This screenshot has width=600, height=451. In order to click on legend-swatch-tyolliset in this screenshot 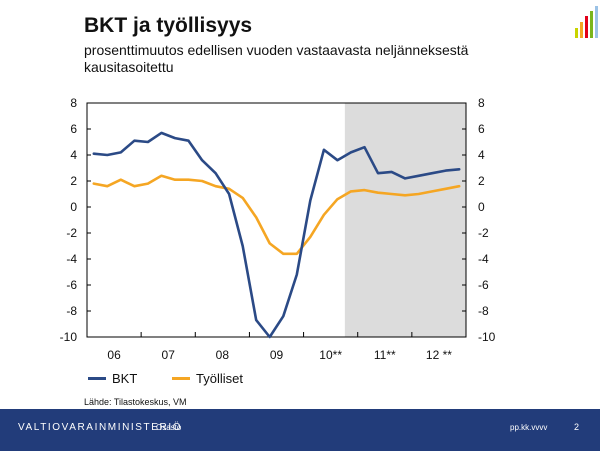, I will do `click(181, 379)`.